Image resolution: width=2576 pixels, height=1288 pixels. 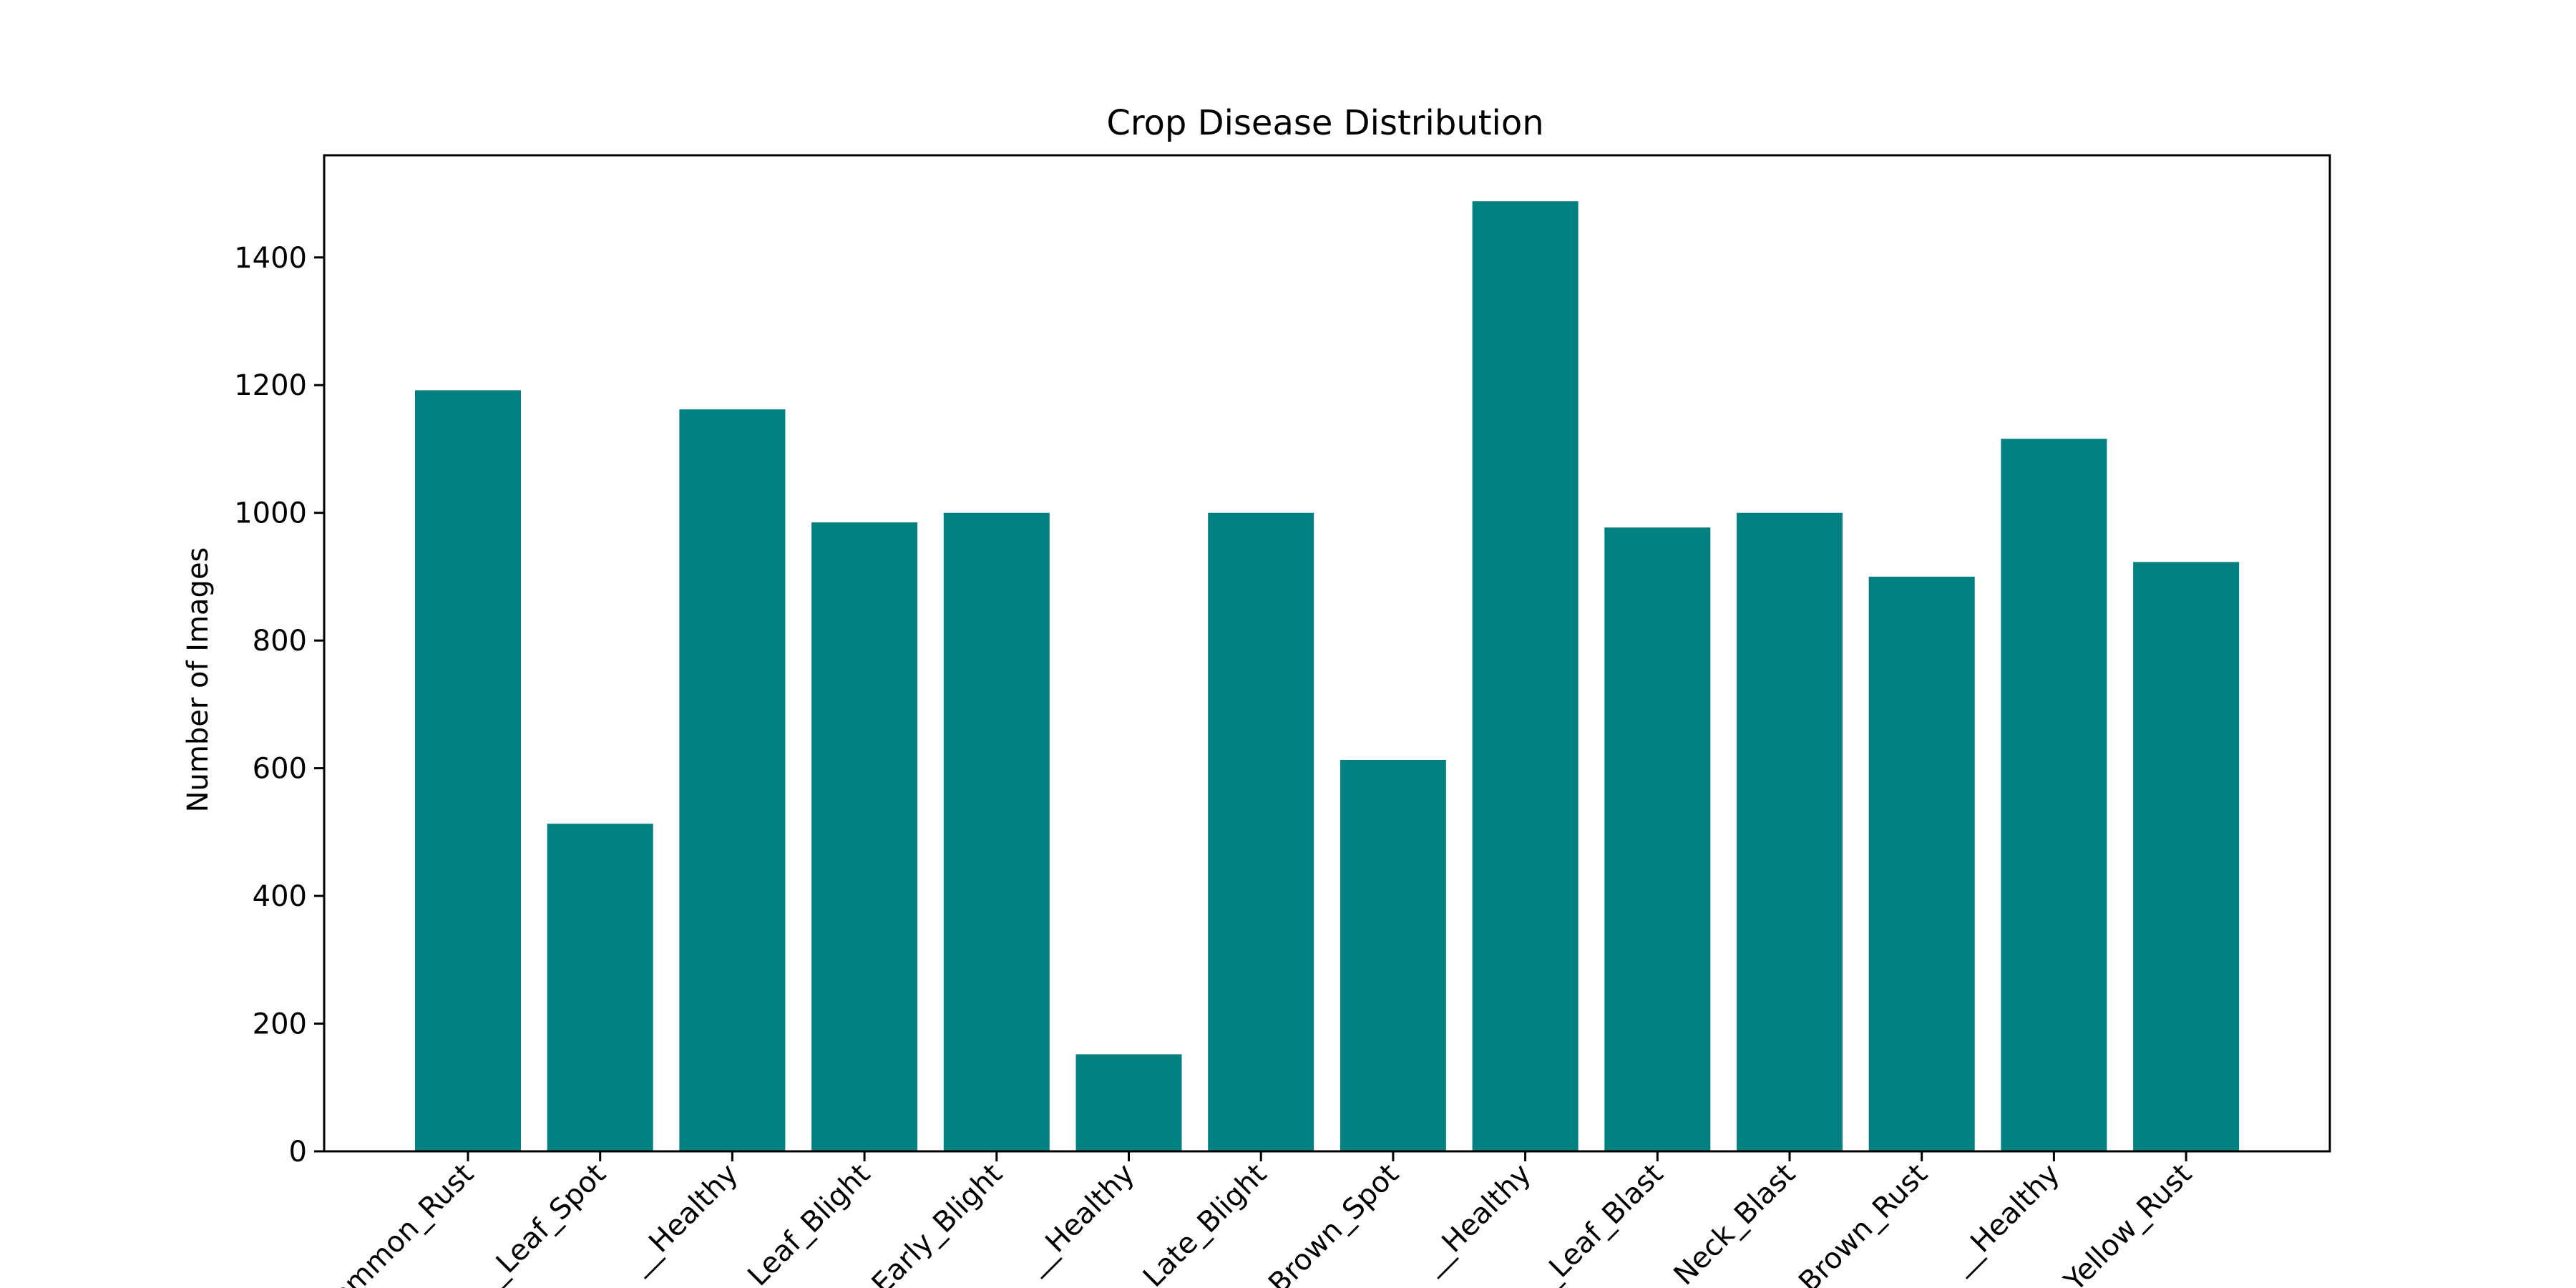 I want to click on chart-title: Crop Disease Distribution, so click(x=1324, y=123).